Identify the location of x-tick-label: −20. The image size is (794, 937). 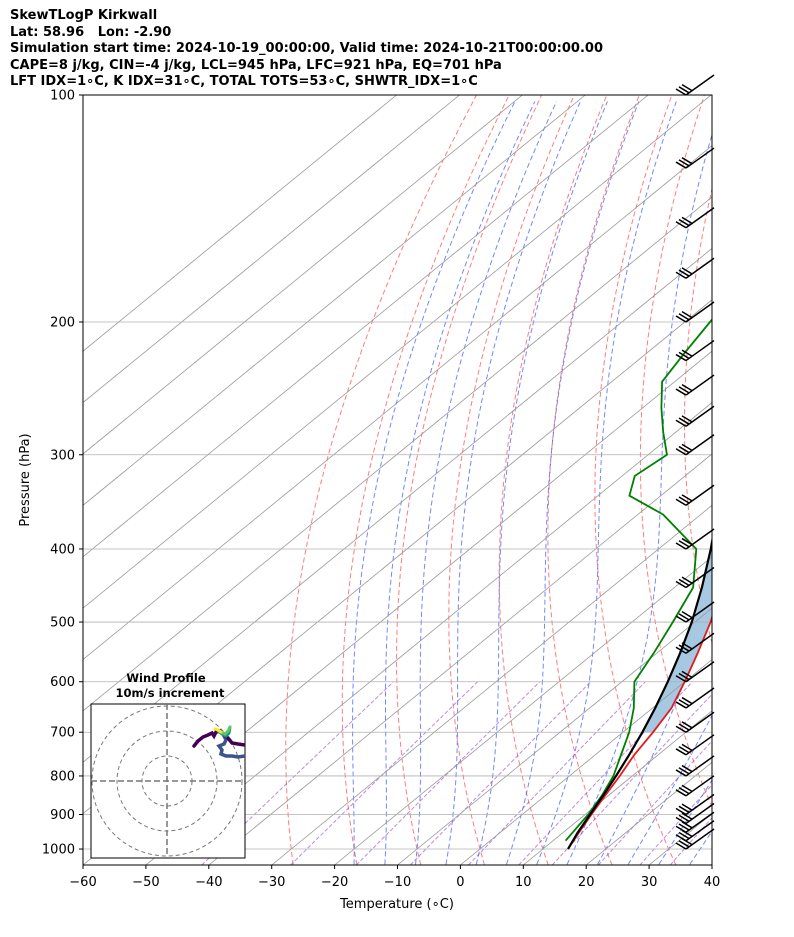
(334, 882).